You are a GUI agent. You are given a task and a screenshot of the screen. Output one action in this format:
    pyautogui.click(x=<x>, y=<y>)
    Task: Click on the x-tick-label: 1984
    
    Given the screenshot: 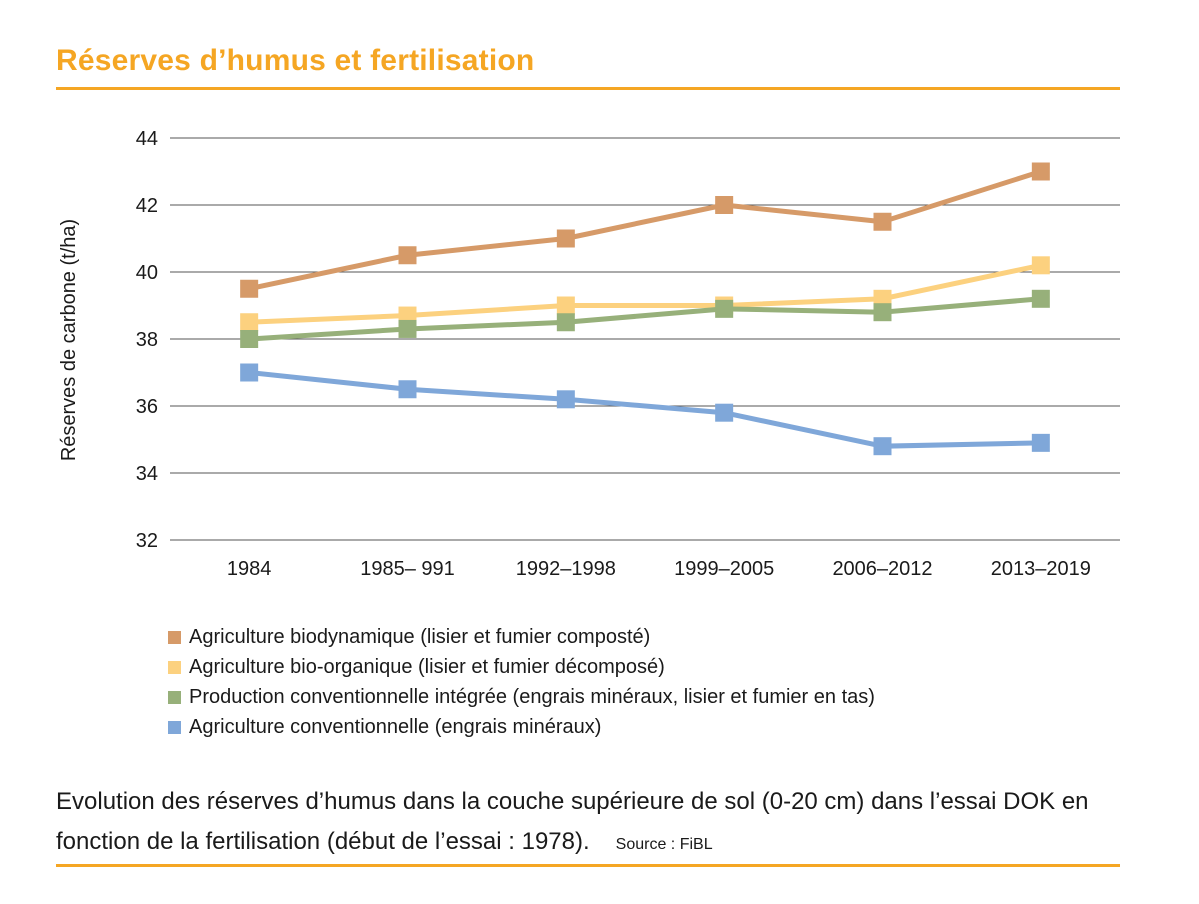 What is the action you would take?
    pyautogui.click(x=249, y=569)
    